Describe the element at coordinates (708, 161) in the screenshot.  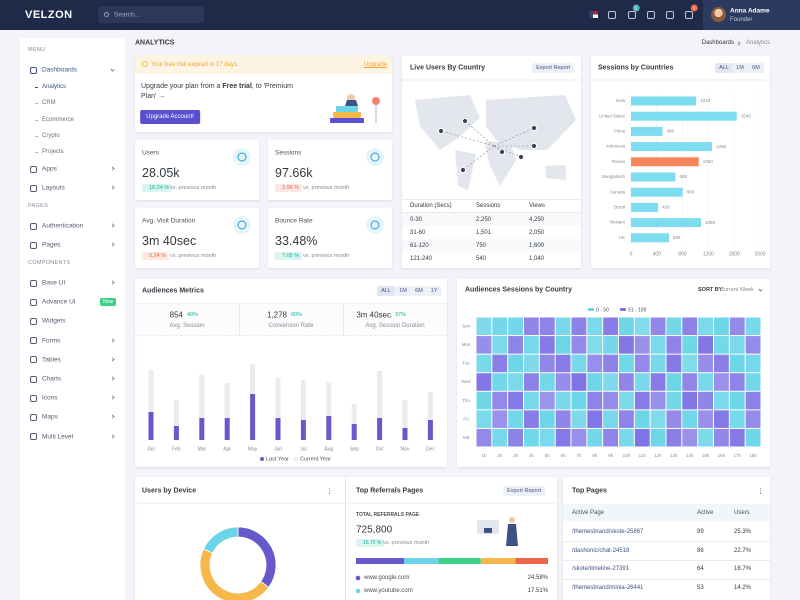
I see `value-label: 1050` at that location.